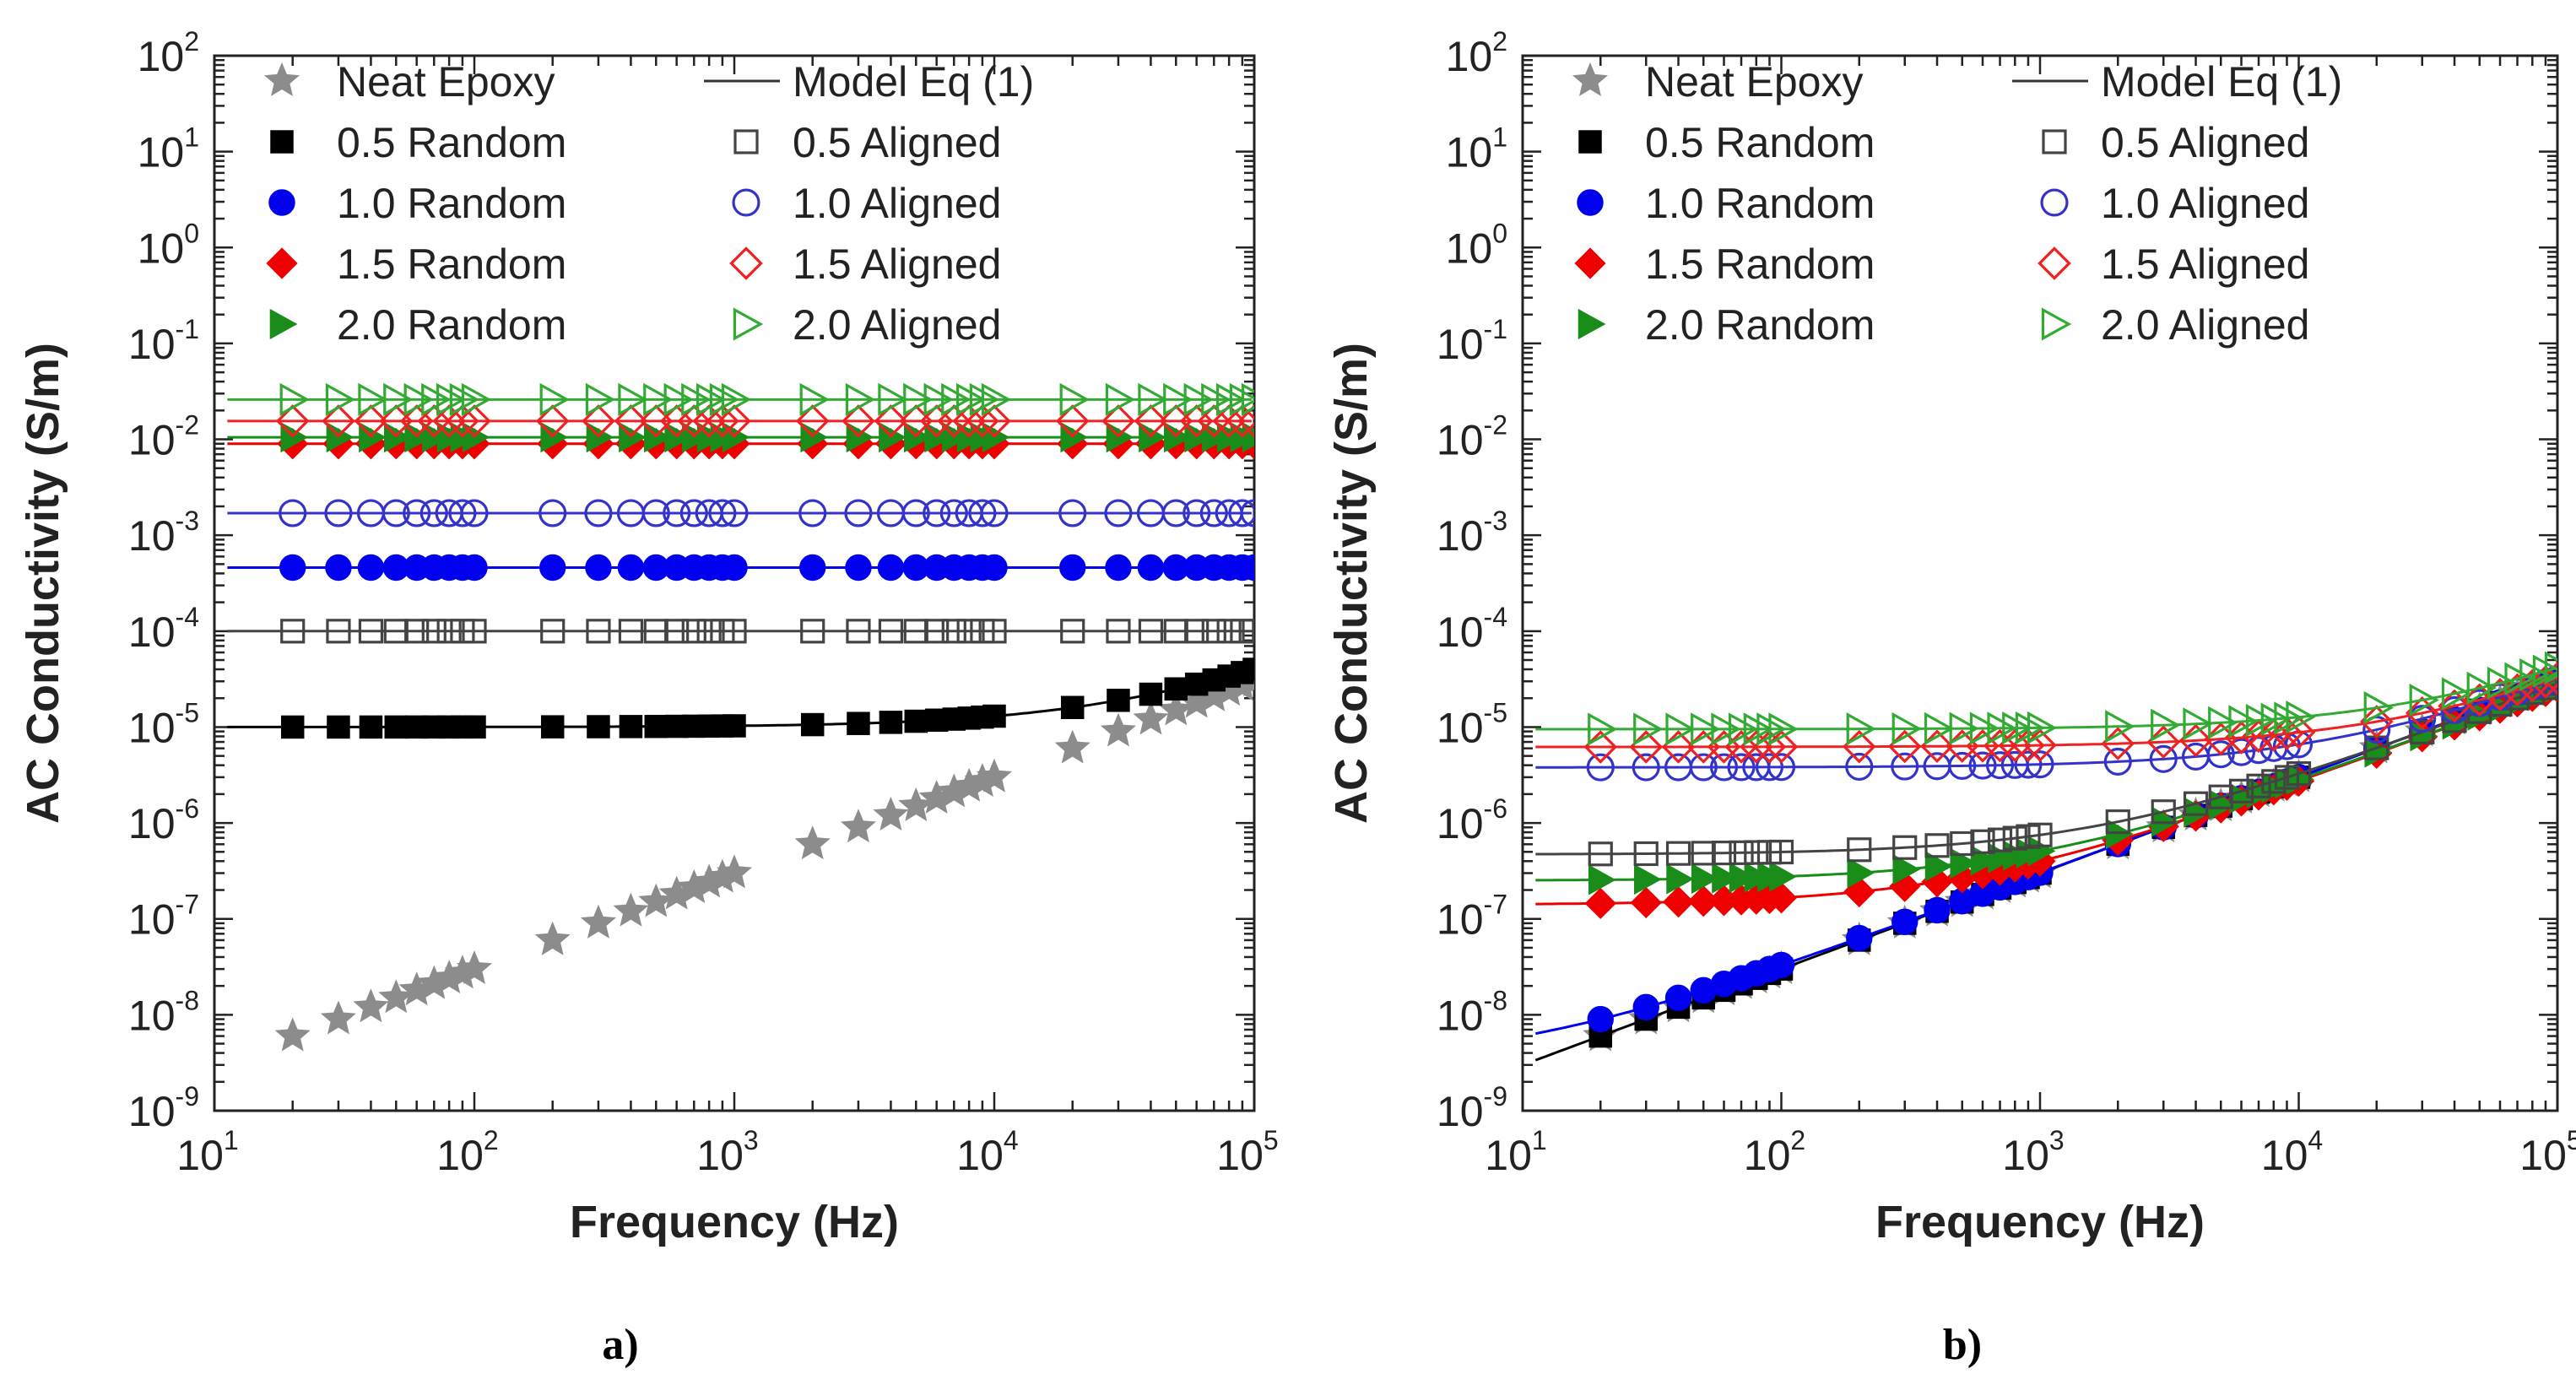 The height and width of the screenshot is (1385, 2576). Describe the element at coordinates (746, 202) in the screenshot. I see `legend-marker-1-0-aligned` at that location.